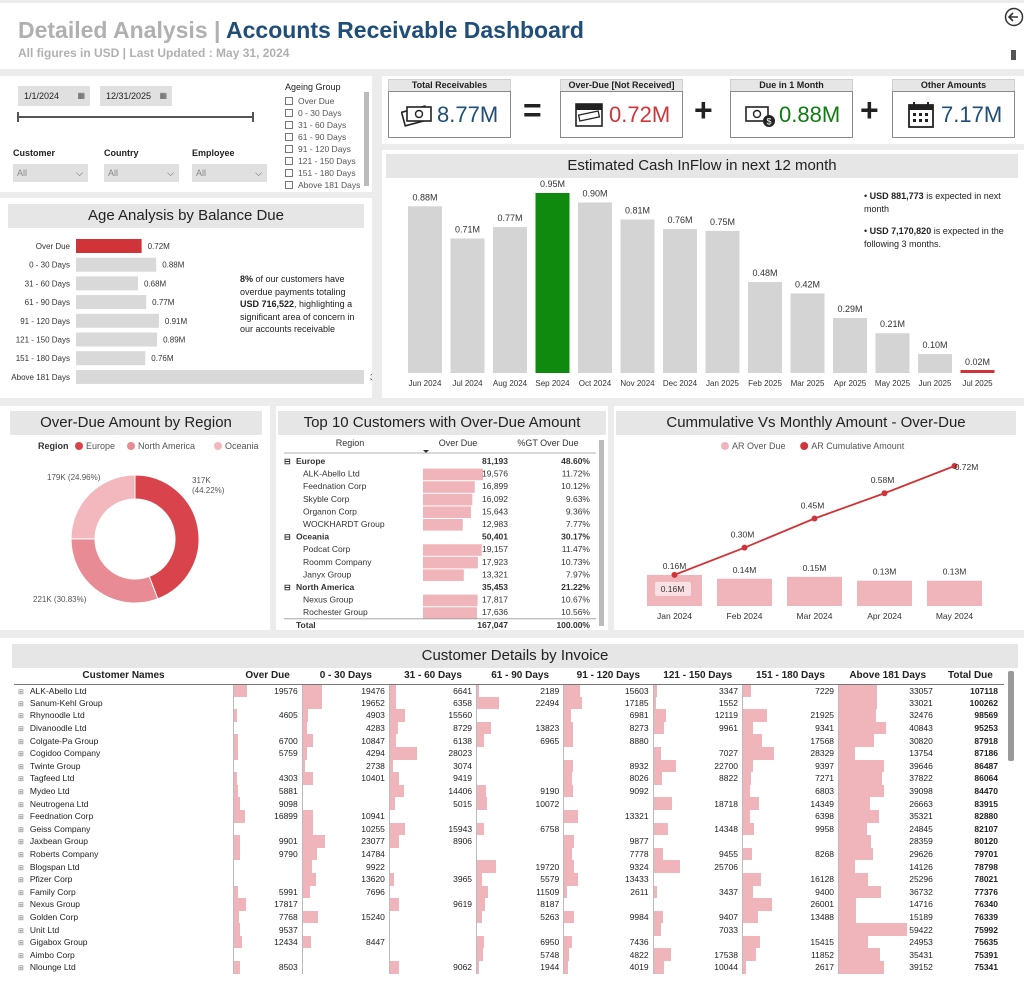 The width and height of the screenshot is (1024, 995). What do you see at coordinates (325, 173) in the screenshot?
I see `ageing-option: 151 - 180 Days` at bounding box center [325, 173].